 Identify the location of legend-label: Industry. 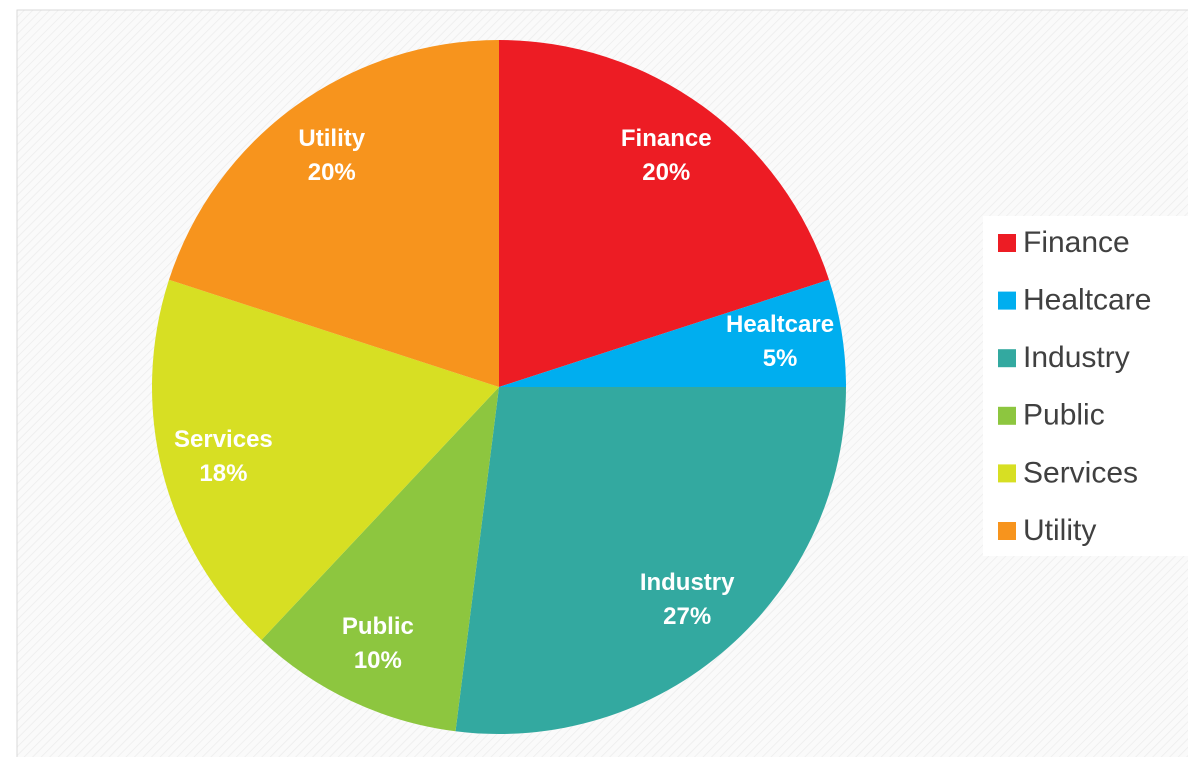
(1076, 357).